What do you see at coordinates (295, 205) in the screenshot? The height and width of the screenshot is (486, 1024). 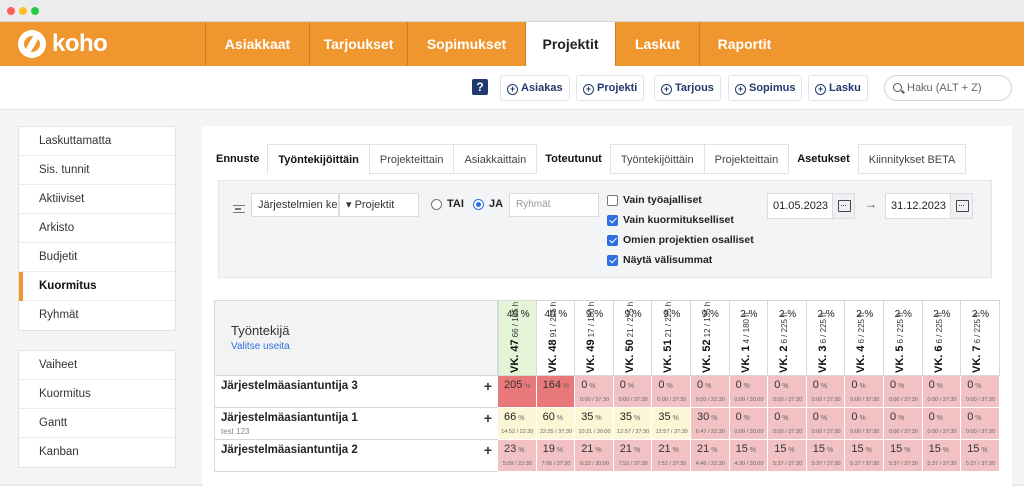 I see `sort-select: Järjestelmien ke` at bounding box center [295, 205].